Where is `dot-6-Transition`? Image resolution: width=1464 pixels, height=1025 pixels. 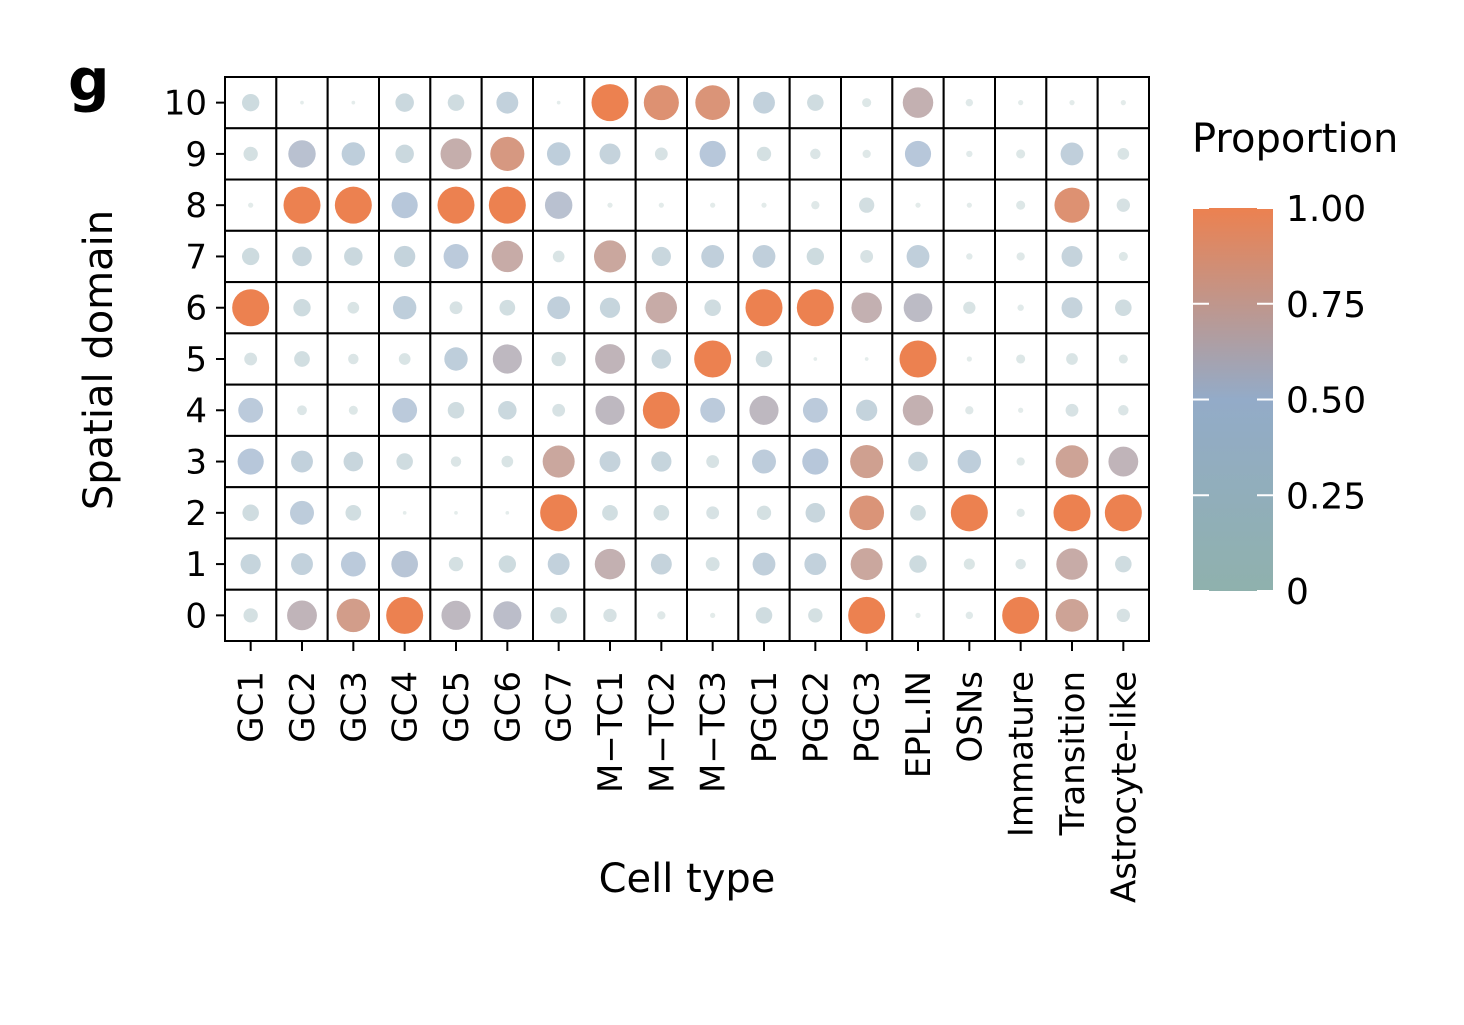
dot-6-Transition is located at coordinates (1072, 308).